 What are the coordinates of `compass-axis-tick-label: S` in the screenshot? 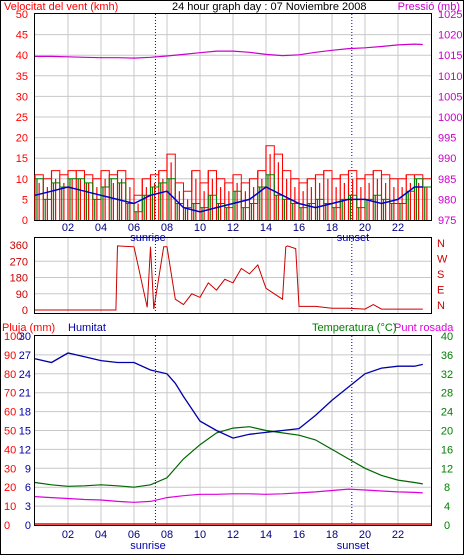 It's located at (440, 275).